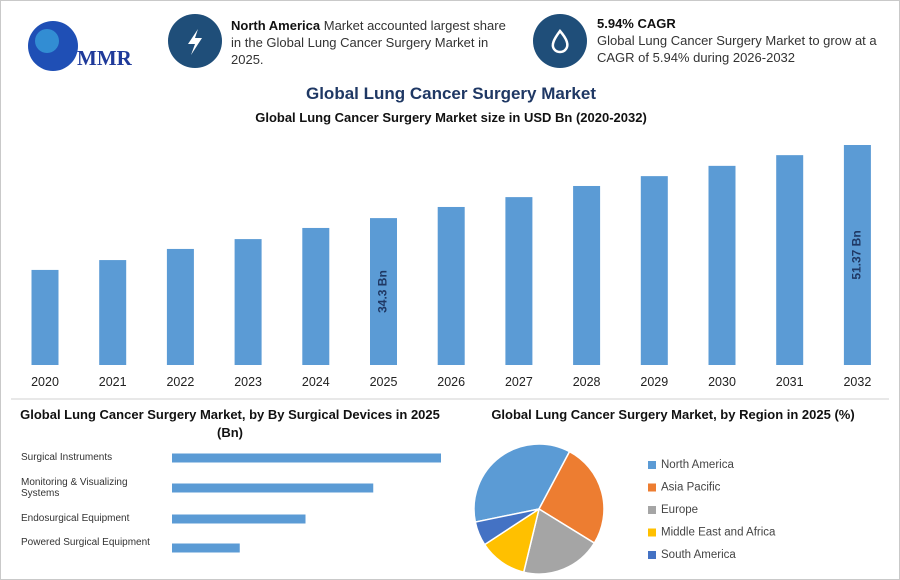  Describe the element at coordinates (113, 382) in the screenshot. I see `x-tick-label: 2021` at that location.